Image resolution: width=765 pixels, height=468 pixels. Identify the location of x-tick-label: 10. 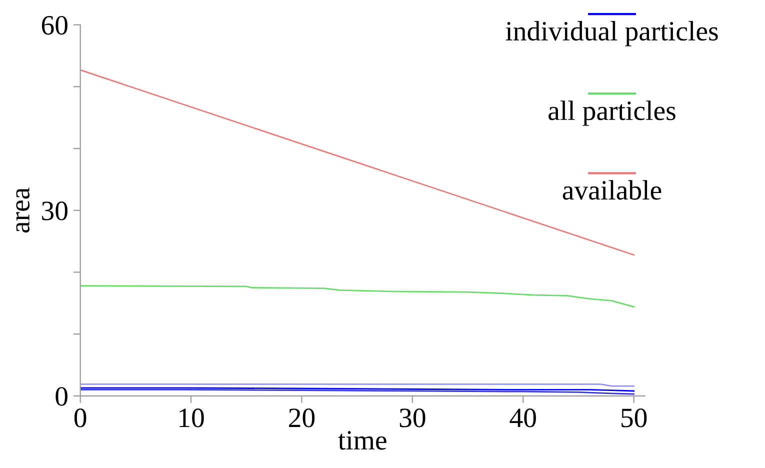
(192, 418).